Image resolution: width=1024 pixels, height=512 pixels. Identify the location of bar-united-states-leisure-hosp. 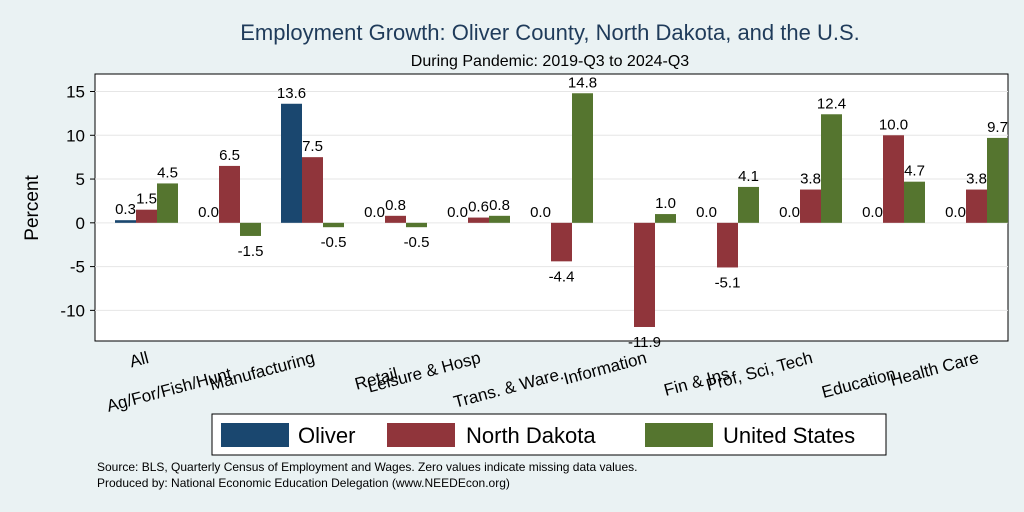
(499, 219).